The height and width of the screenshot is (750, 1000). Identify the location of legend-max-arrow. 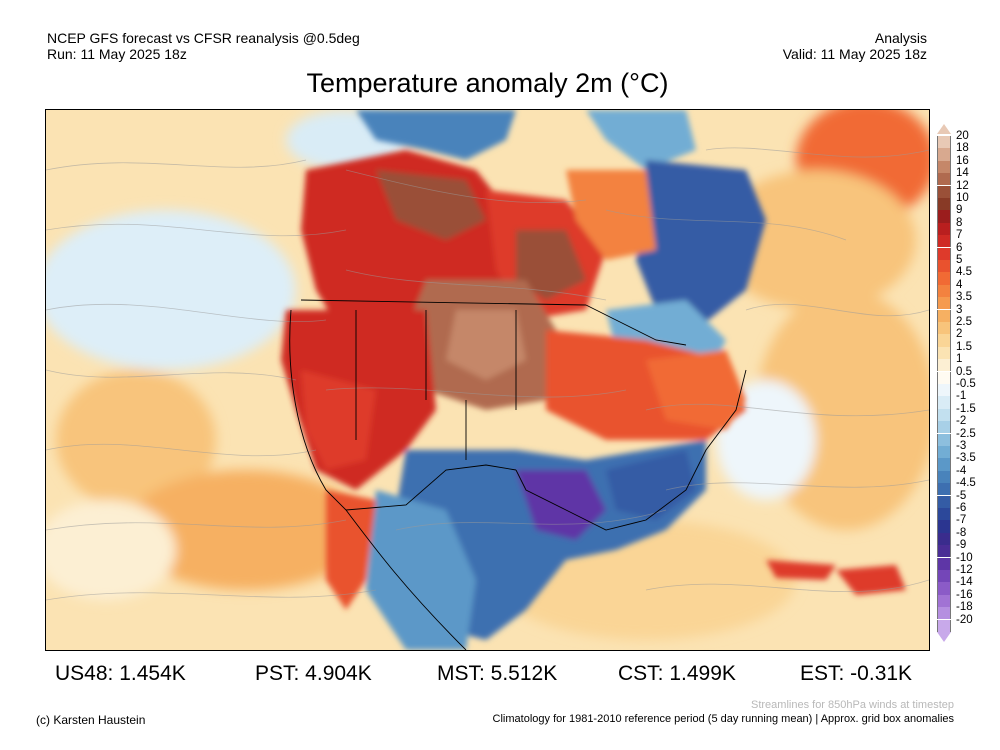
(944, 129).